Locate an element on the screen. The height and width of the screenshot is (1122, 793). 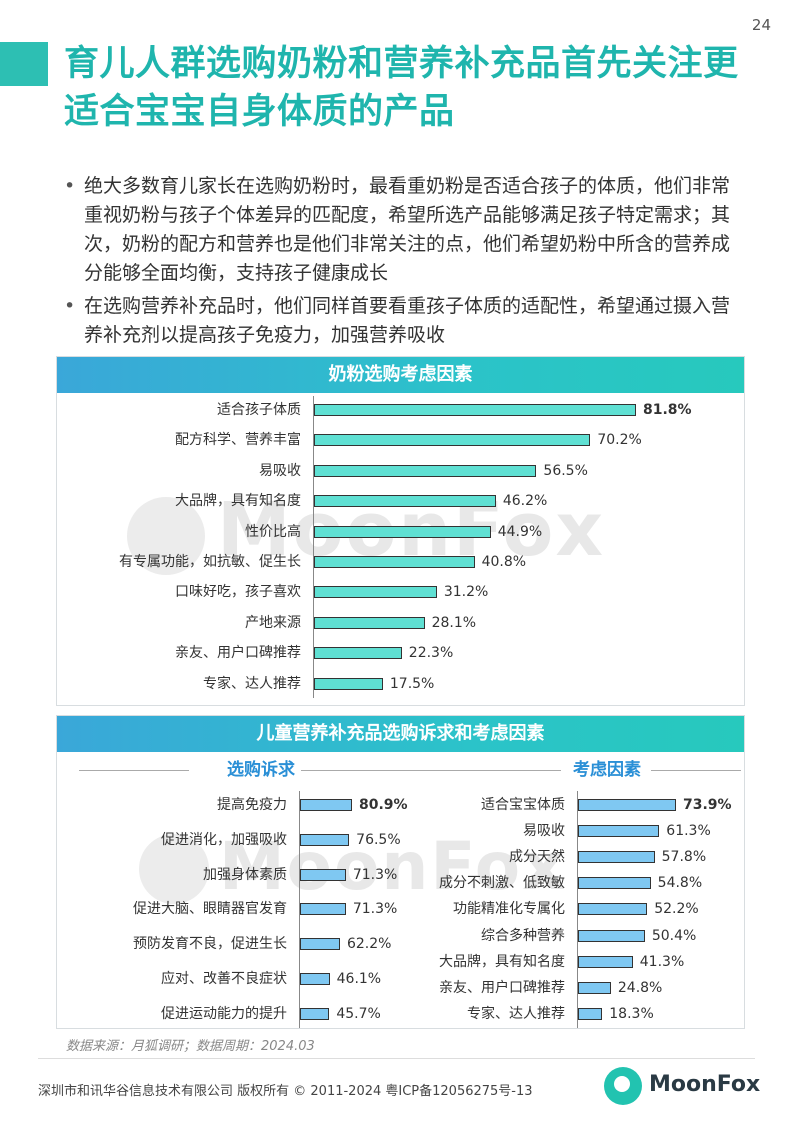
category-label: 加强身体素质 is located at coordinates (245, 874).